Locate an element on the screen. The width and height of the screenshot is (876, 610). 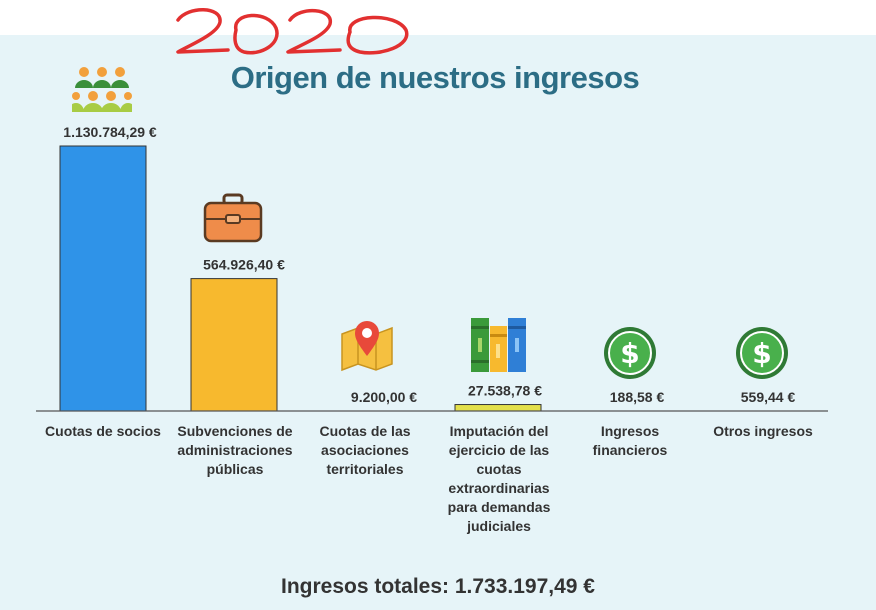
value-label: 27.538,78 € is located at coordinates (505, 391).